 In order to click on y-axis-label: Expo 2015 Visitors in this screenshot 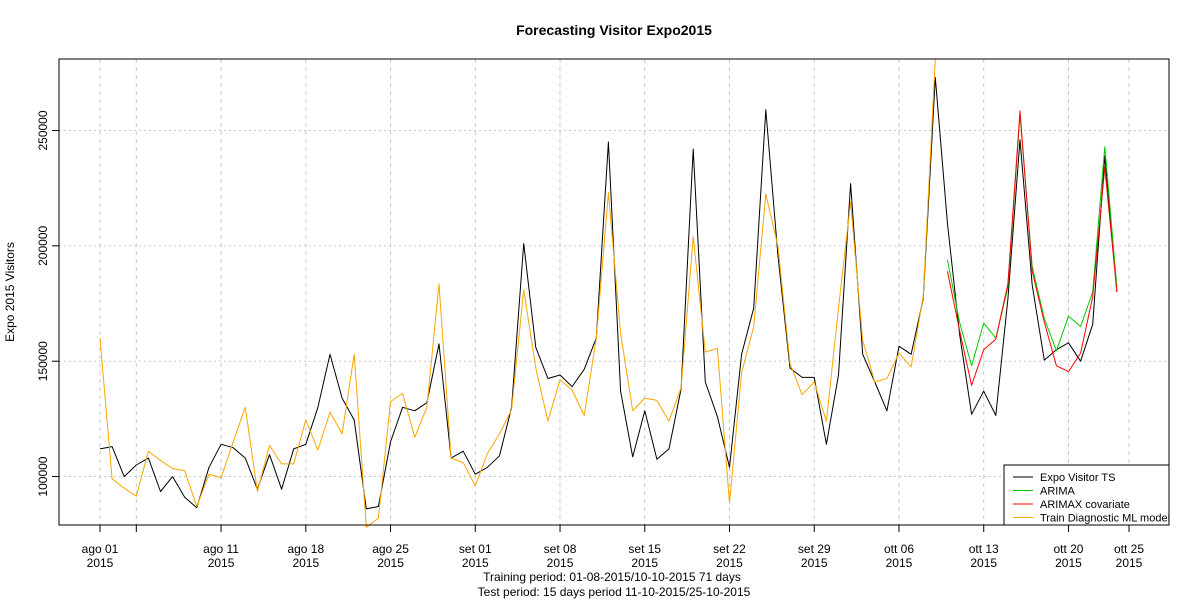, I will do `click(10, 292)`.